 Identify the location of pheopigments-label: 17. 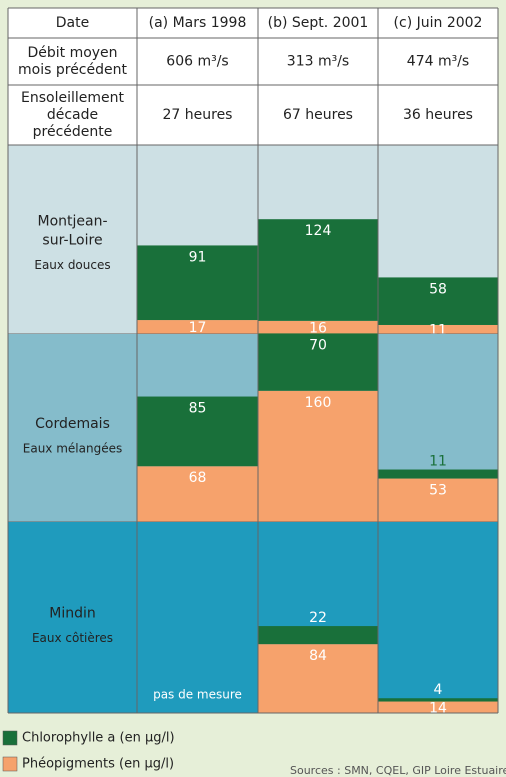
(198, 328).